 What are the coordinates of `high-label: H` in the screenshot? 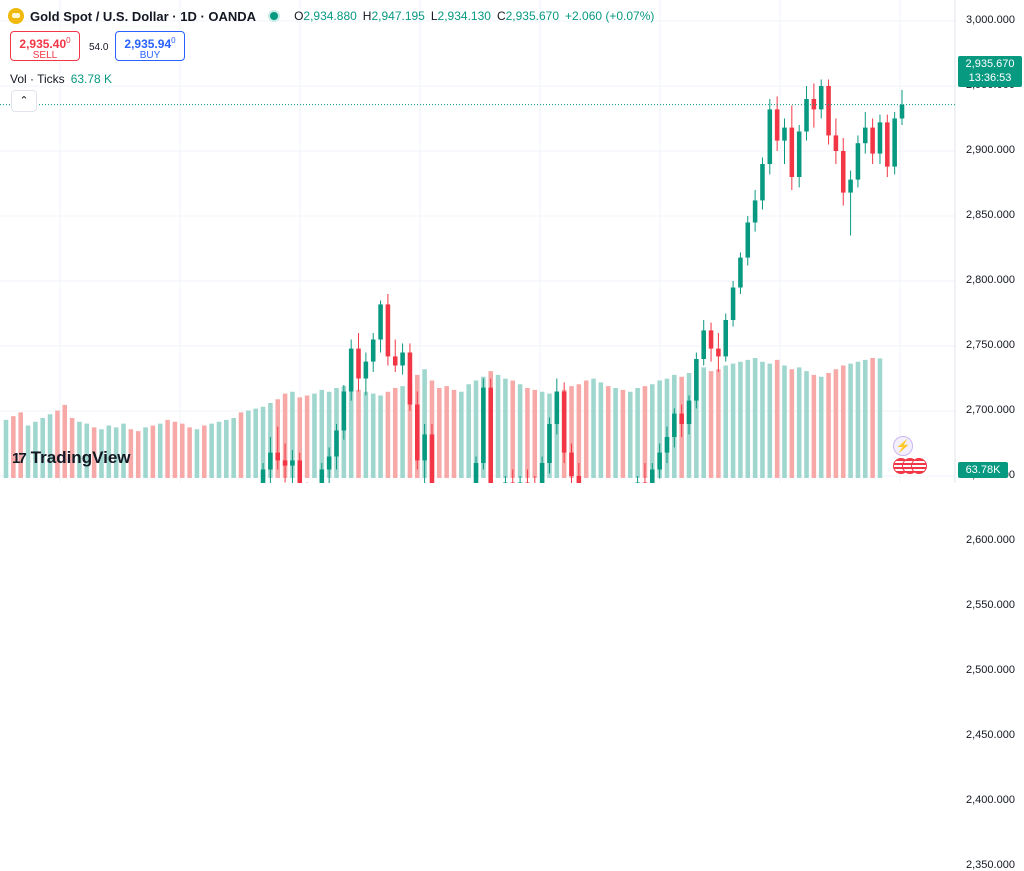 It's located at (367, 16).